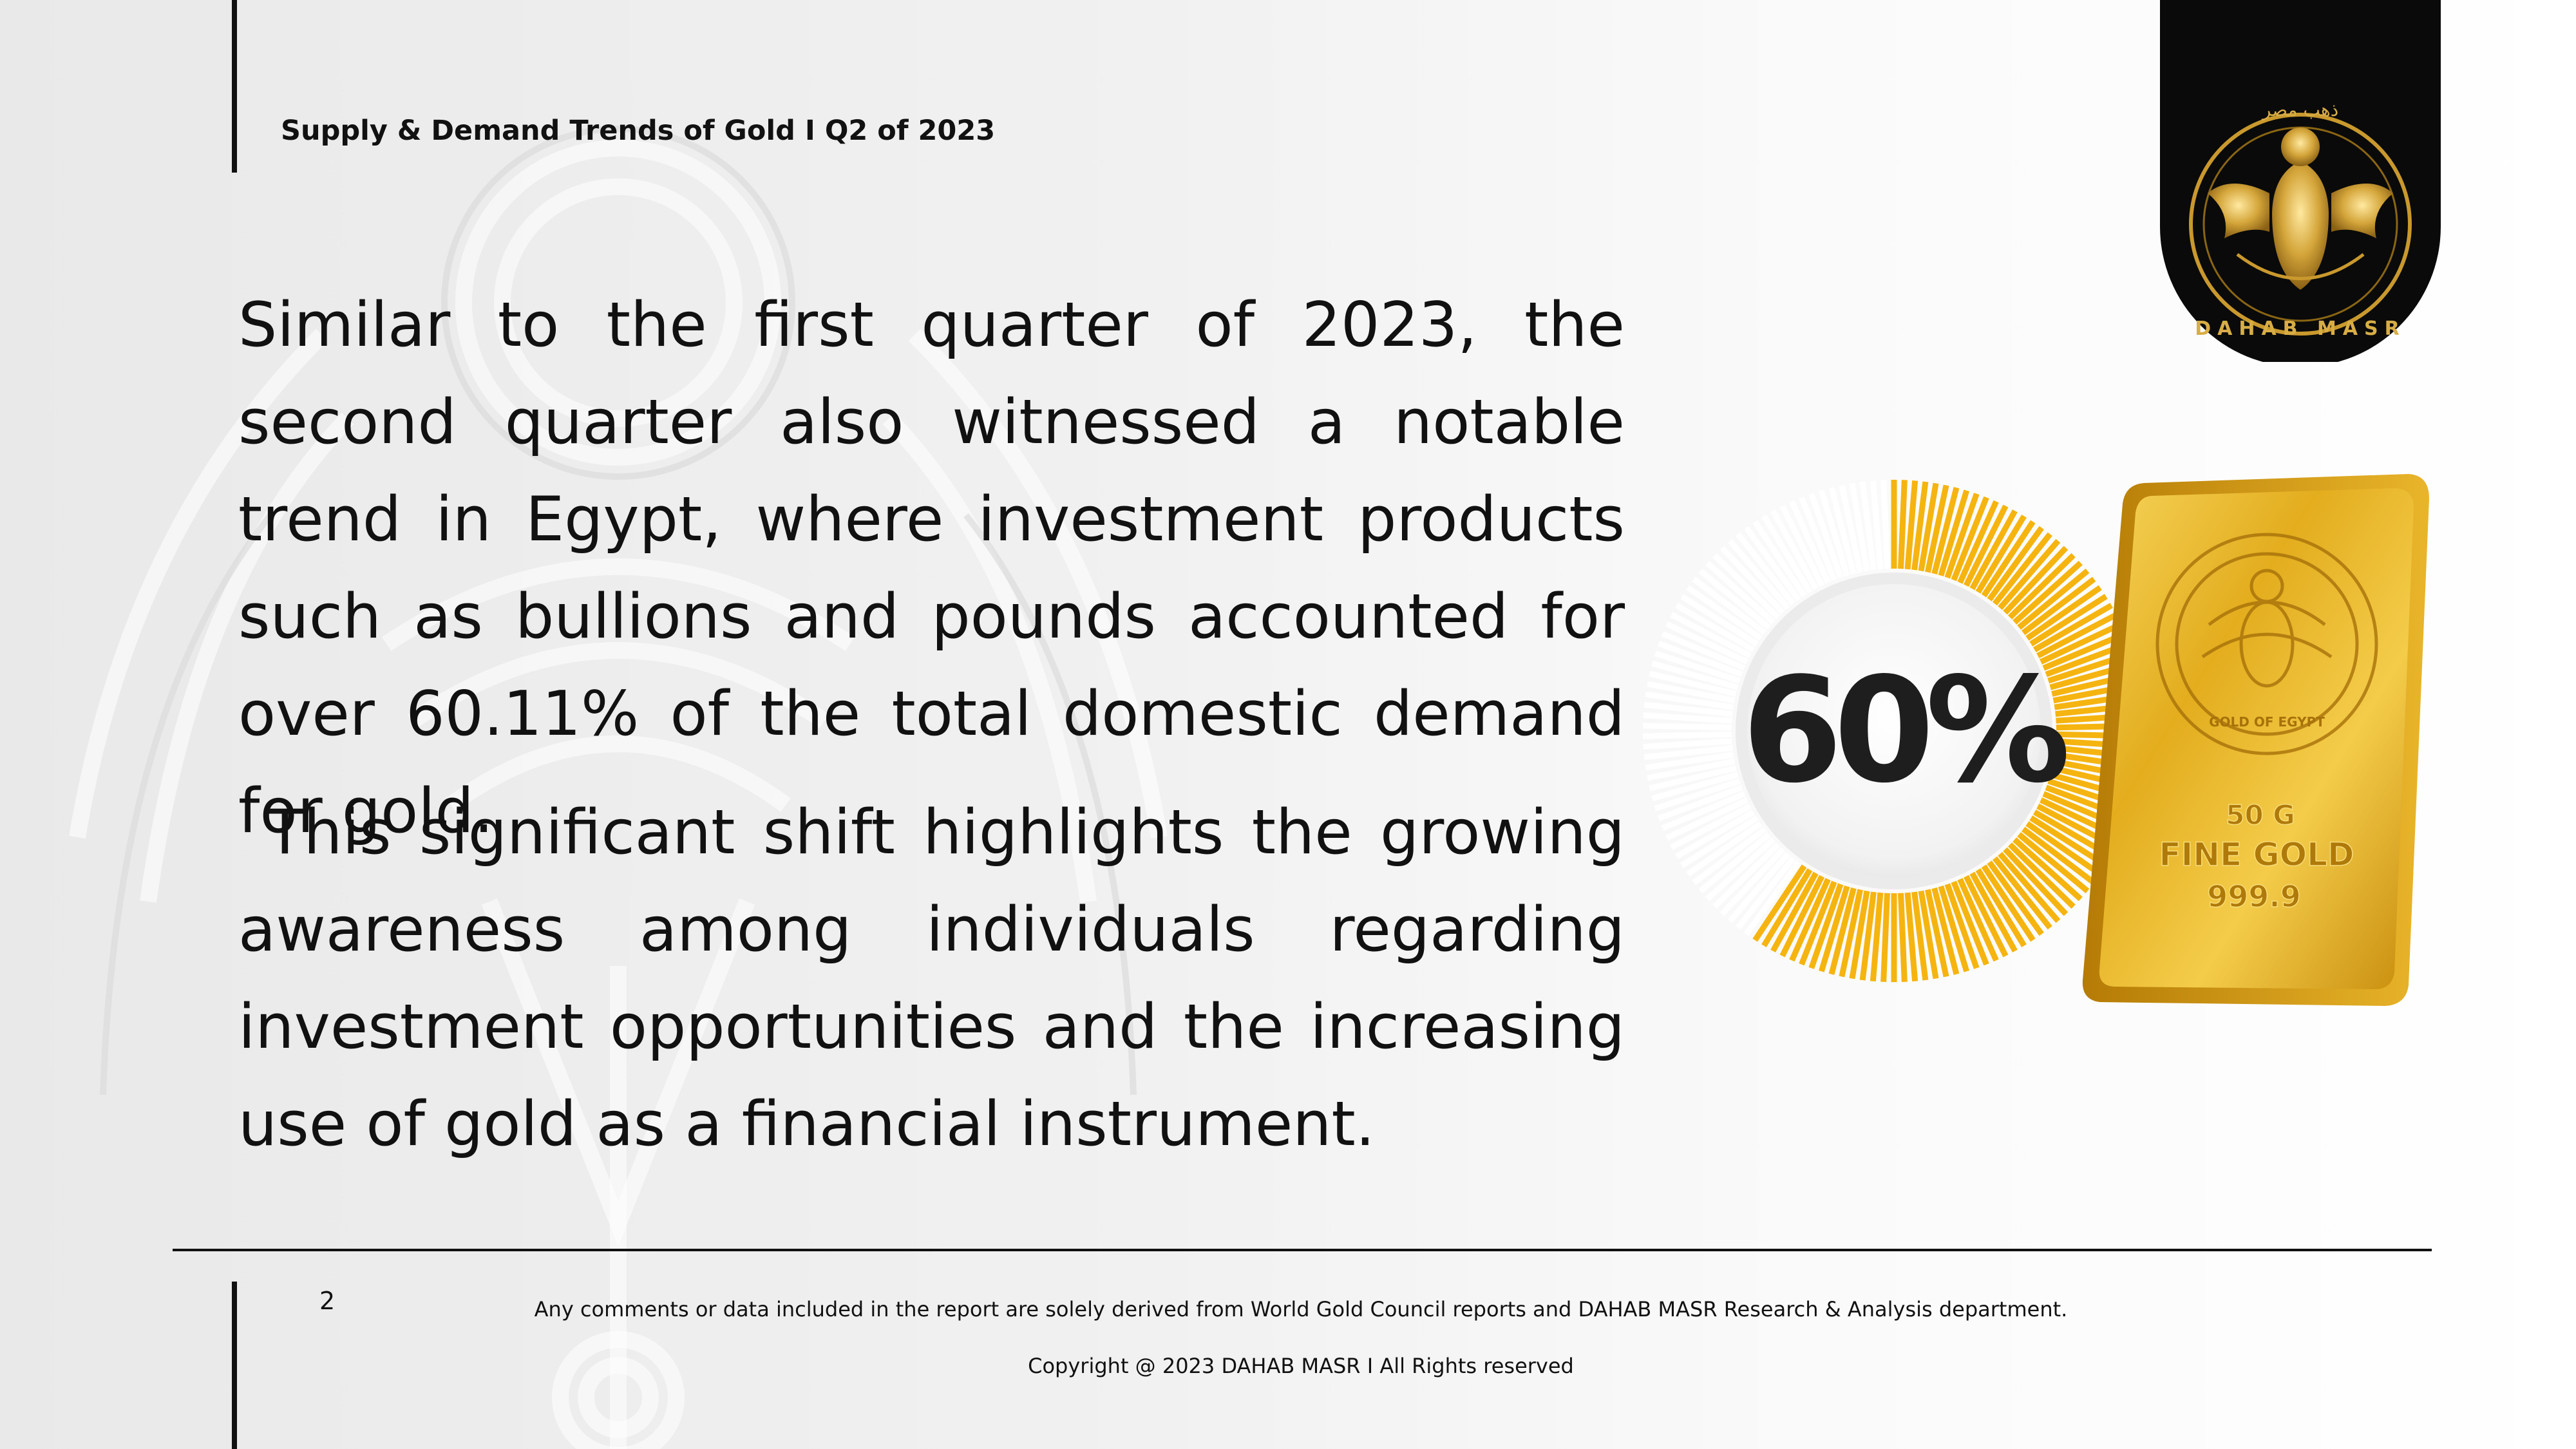 Image resolution: width=2576 pixels, height=1449 pixels. I want to click on footer-accent-bar, so click(234, 1366).